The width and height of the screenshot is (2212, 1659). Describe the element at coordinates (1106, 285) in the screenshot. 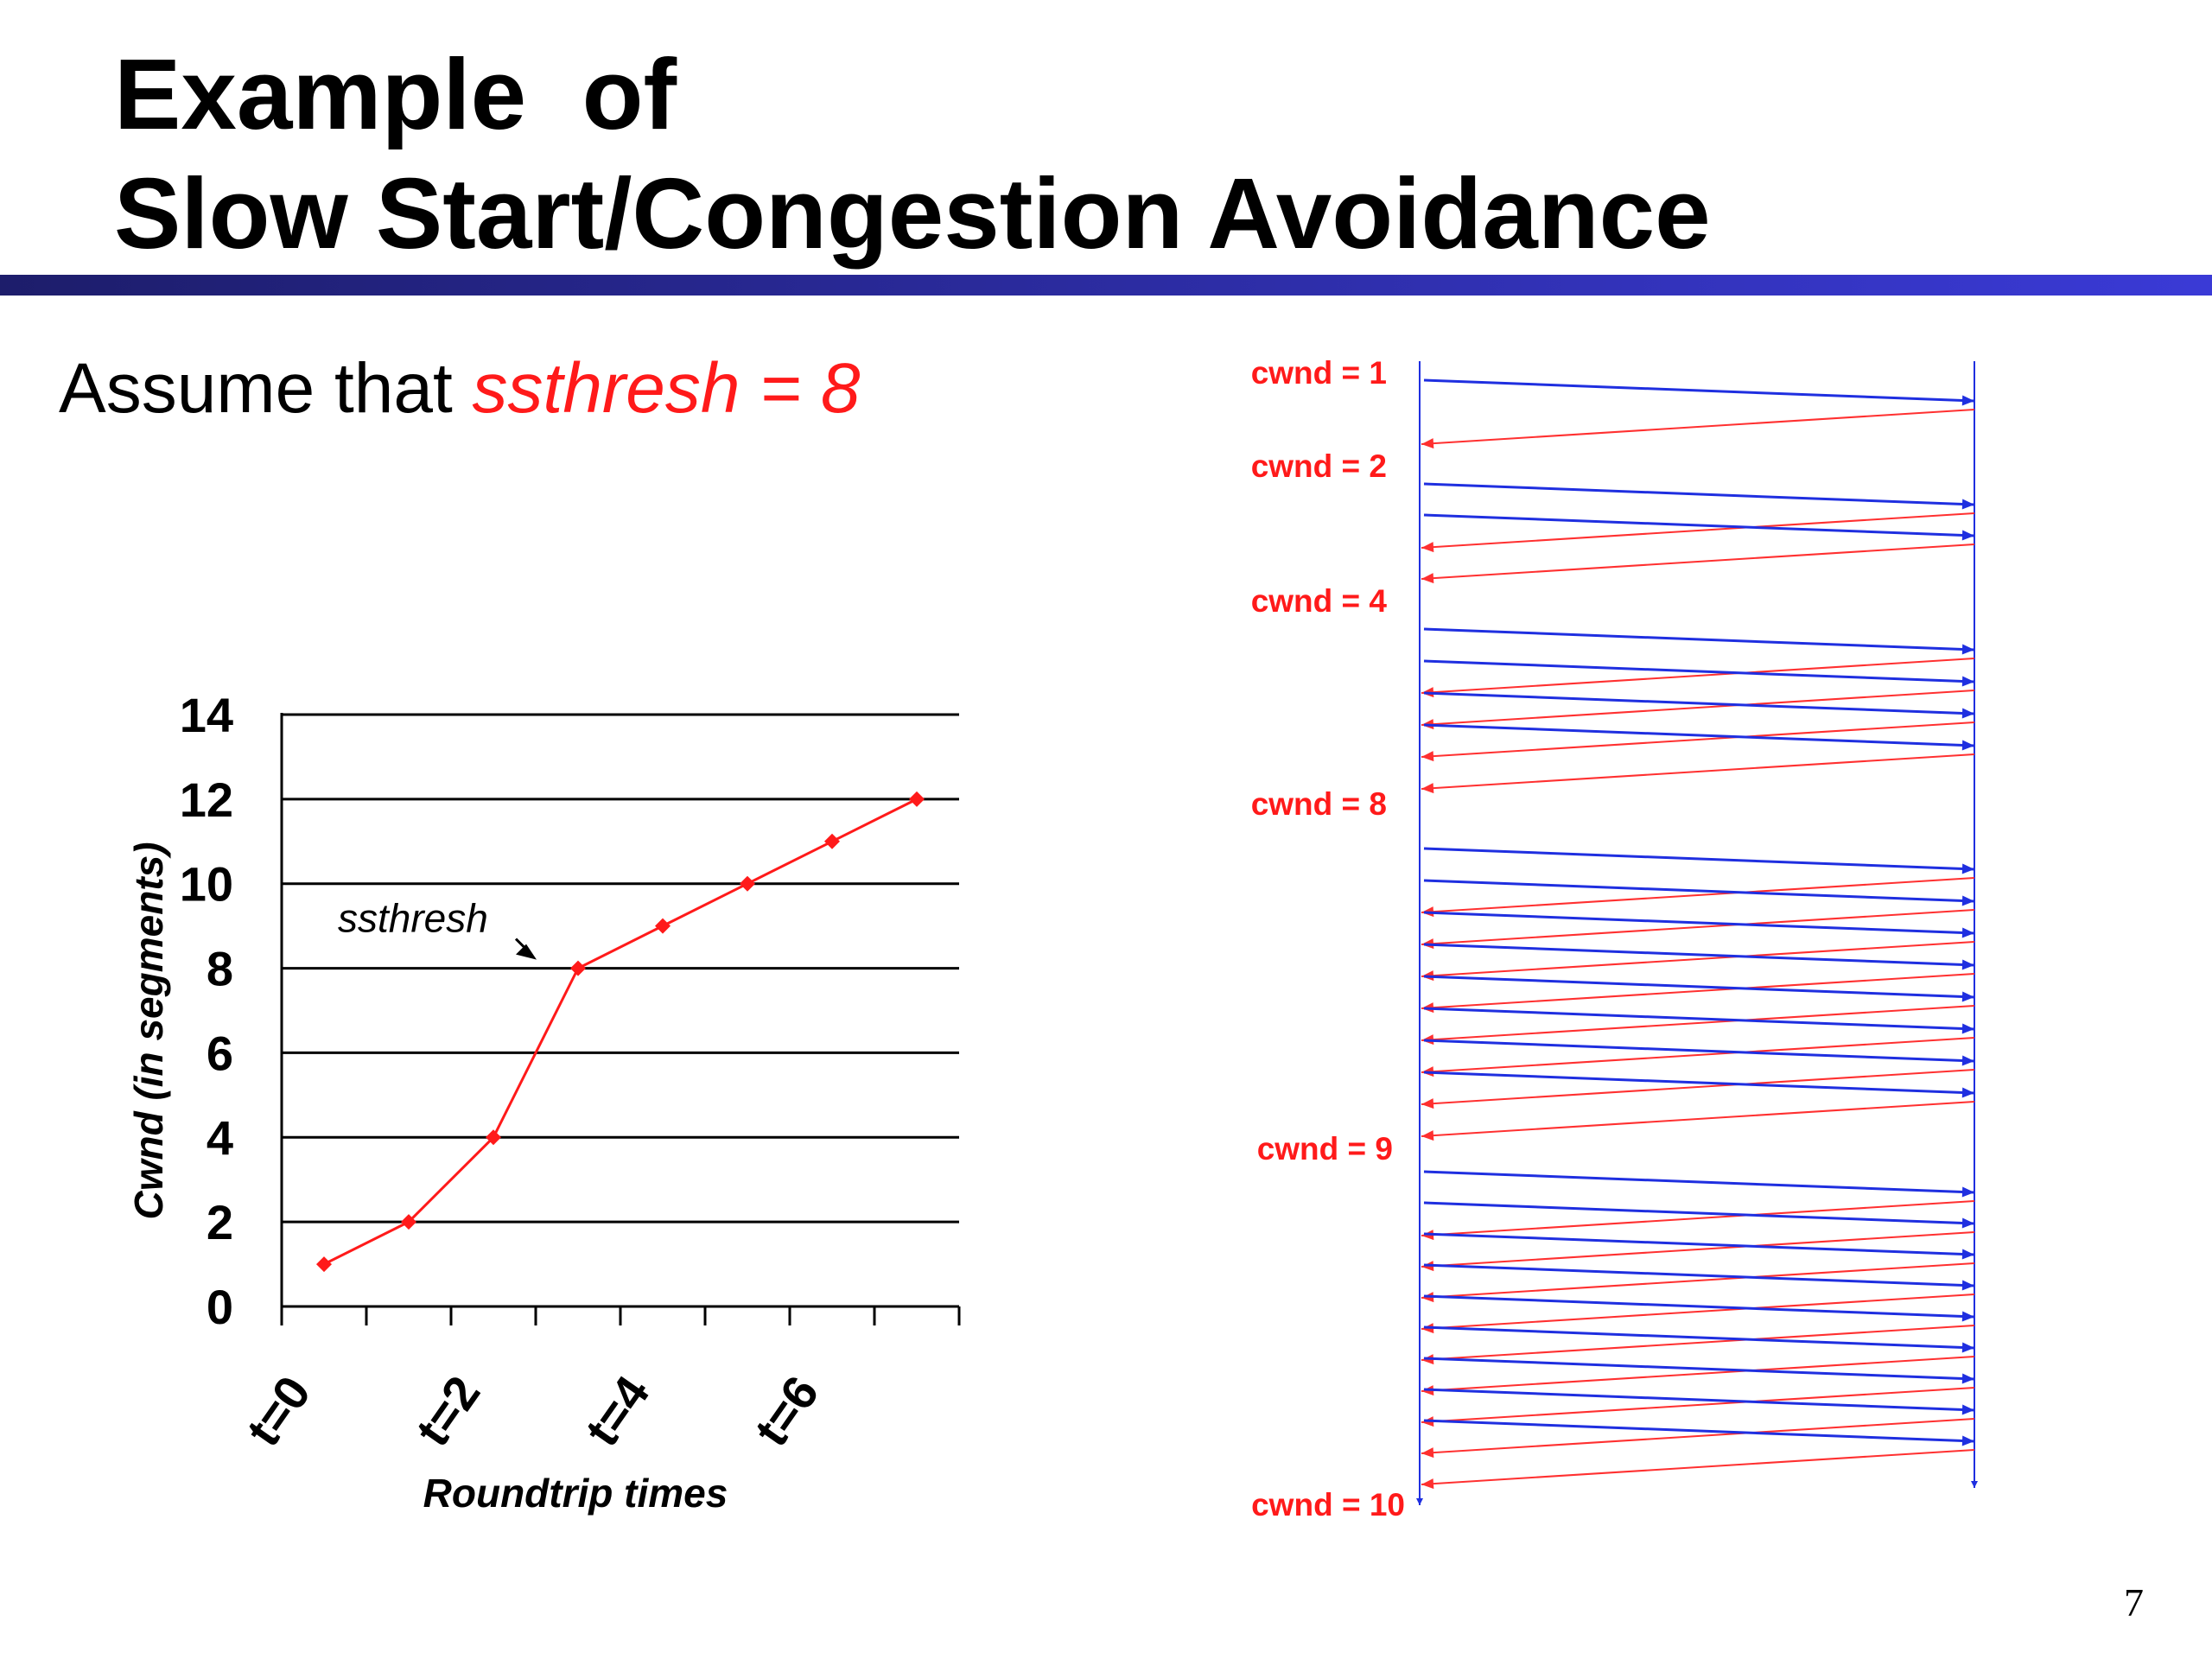

I see `title-rule` at that location.